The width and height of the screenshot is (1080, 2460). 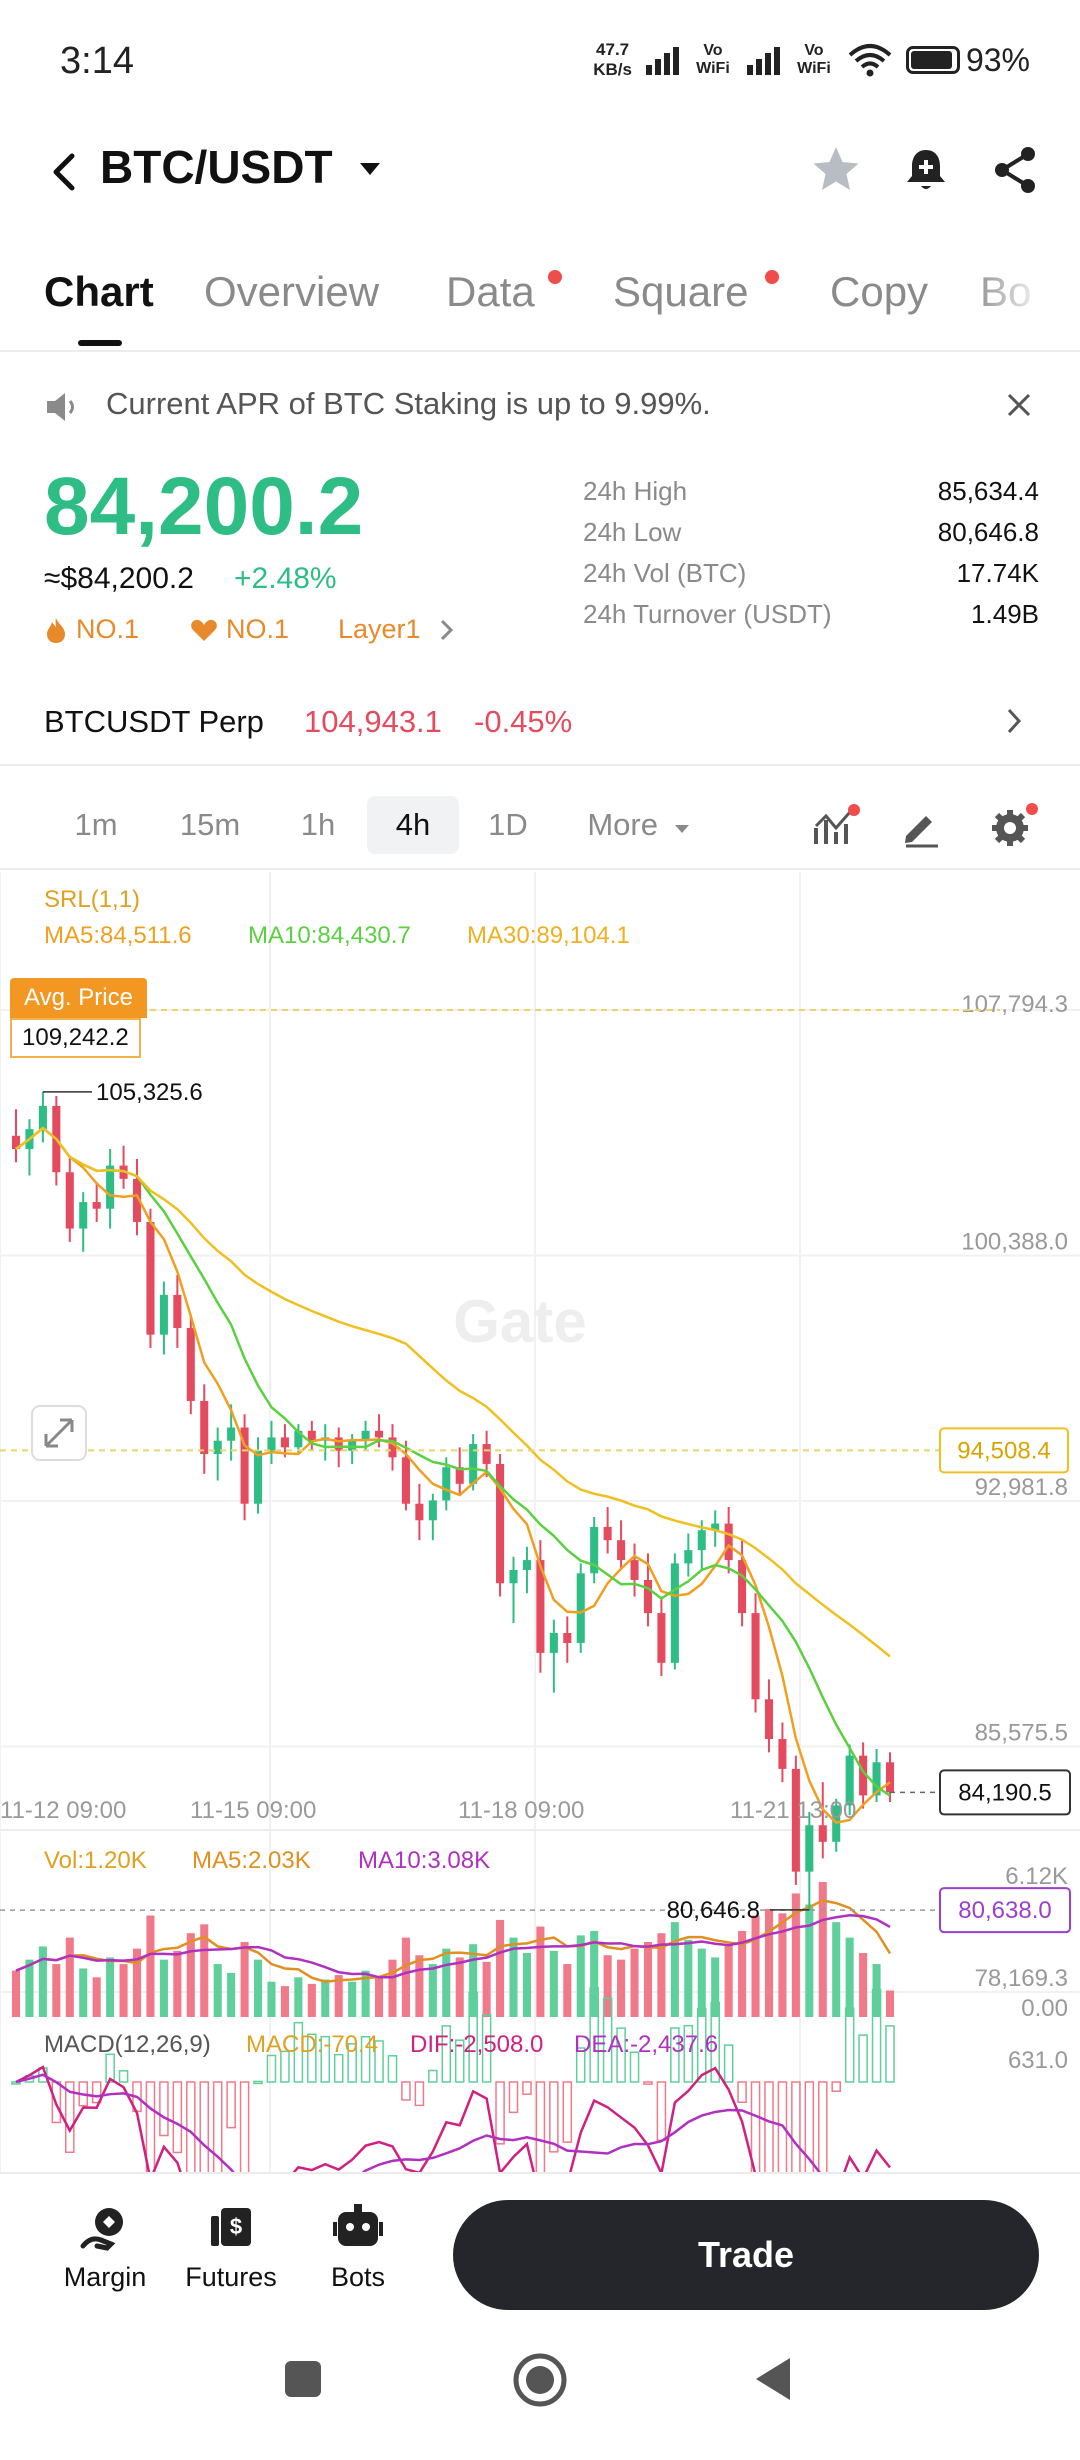 What do you see at coordinates (358, 2246) in the screenshot?
I see `nav-bots: Bots` at bounding box center [358, 2246].